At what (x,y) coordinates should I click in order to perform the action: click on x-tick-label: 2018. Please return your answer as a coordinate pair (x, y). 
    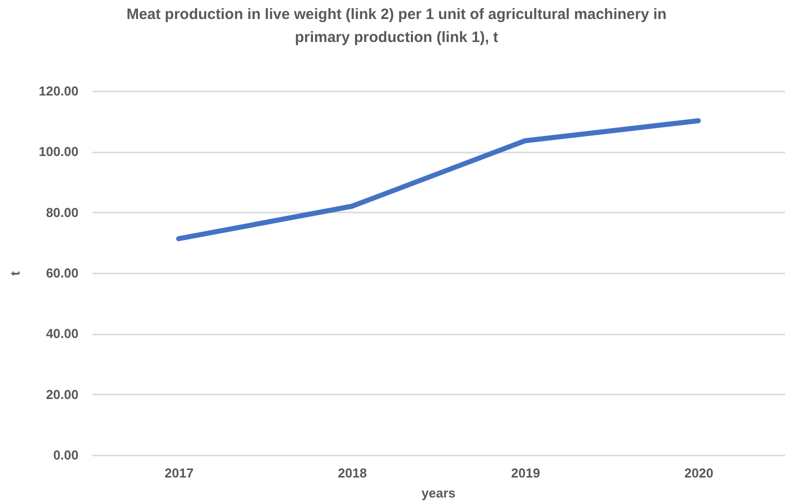
    Looking at the image, I should click on (352, 473).